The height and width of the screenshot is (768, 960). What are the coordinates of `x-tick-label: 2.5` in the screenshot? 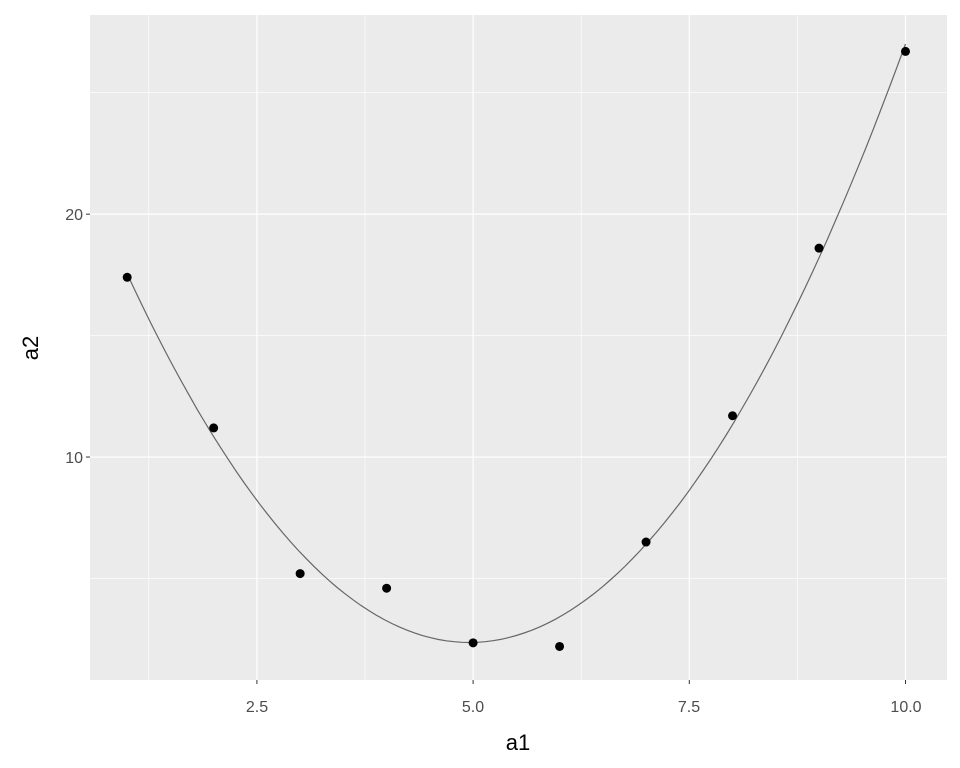 It's located at (257, 707).